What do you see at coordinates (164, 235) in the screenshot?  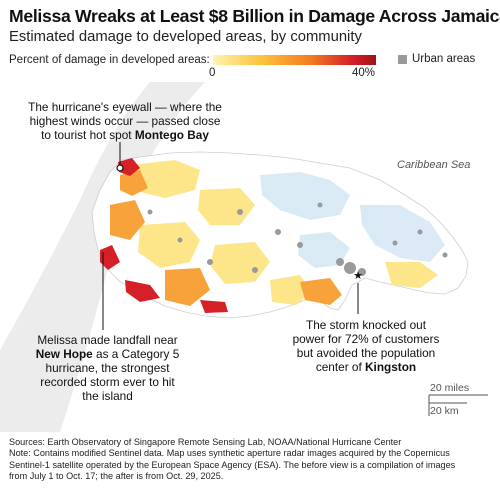 I see `high-damage-patches` at bounding box center [164, 235].